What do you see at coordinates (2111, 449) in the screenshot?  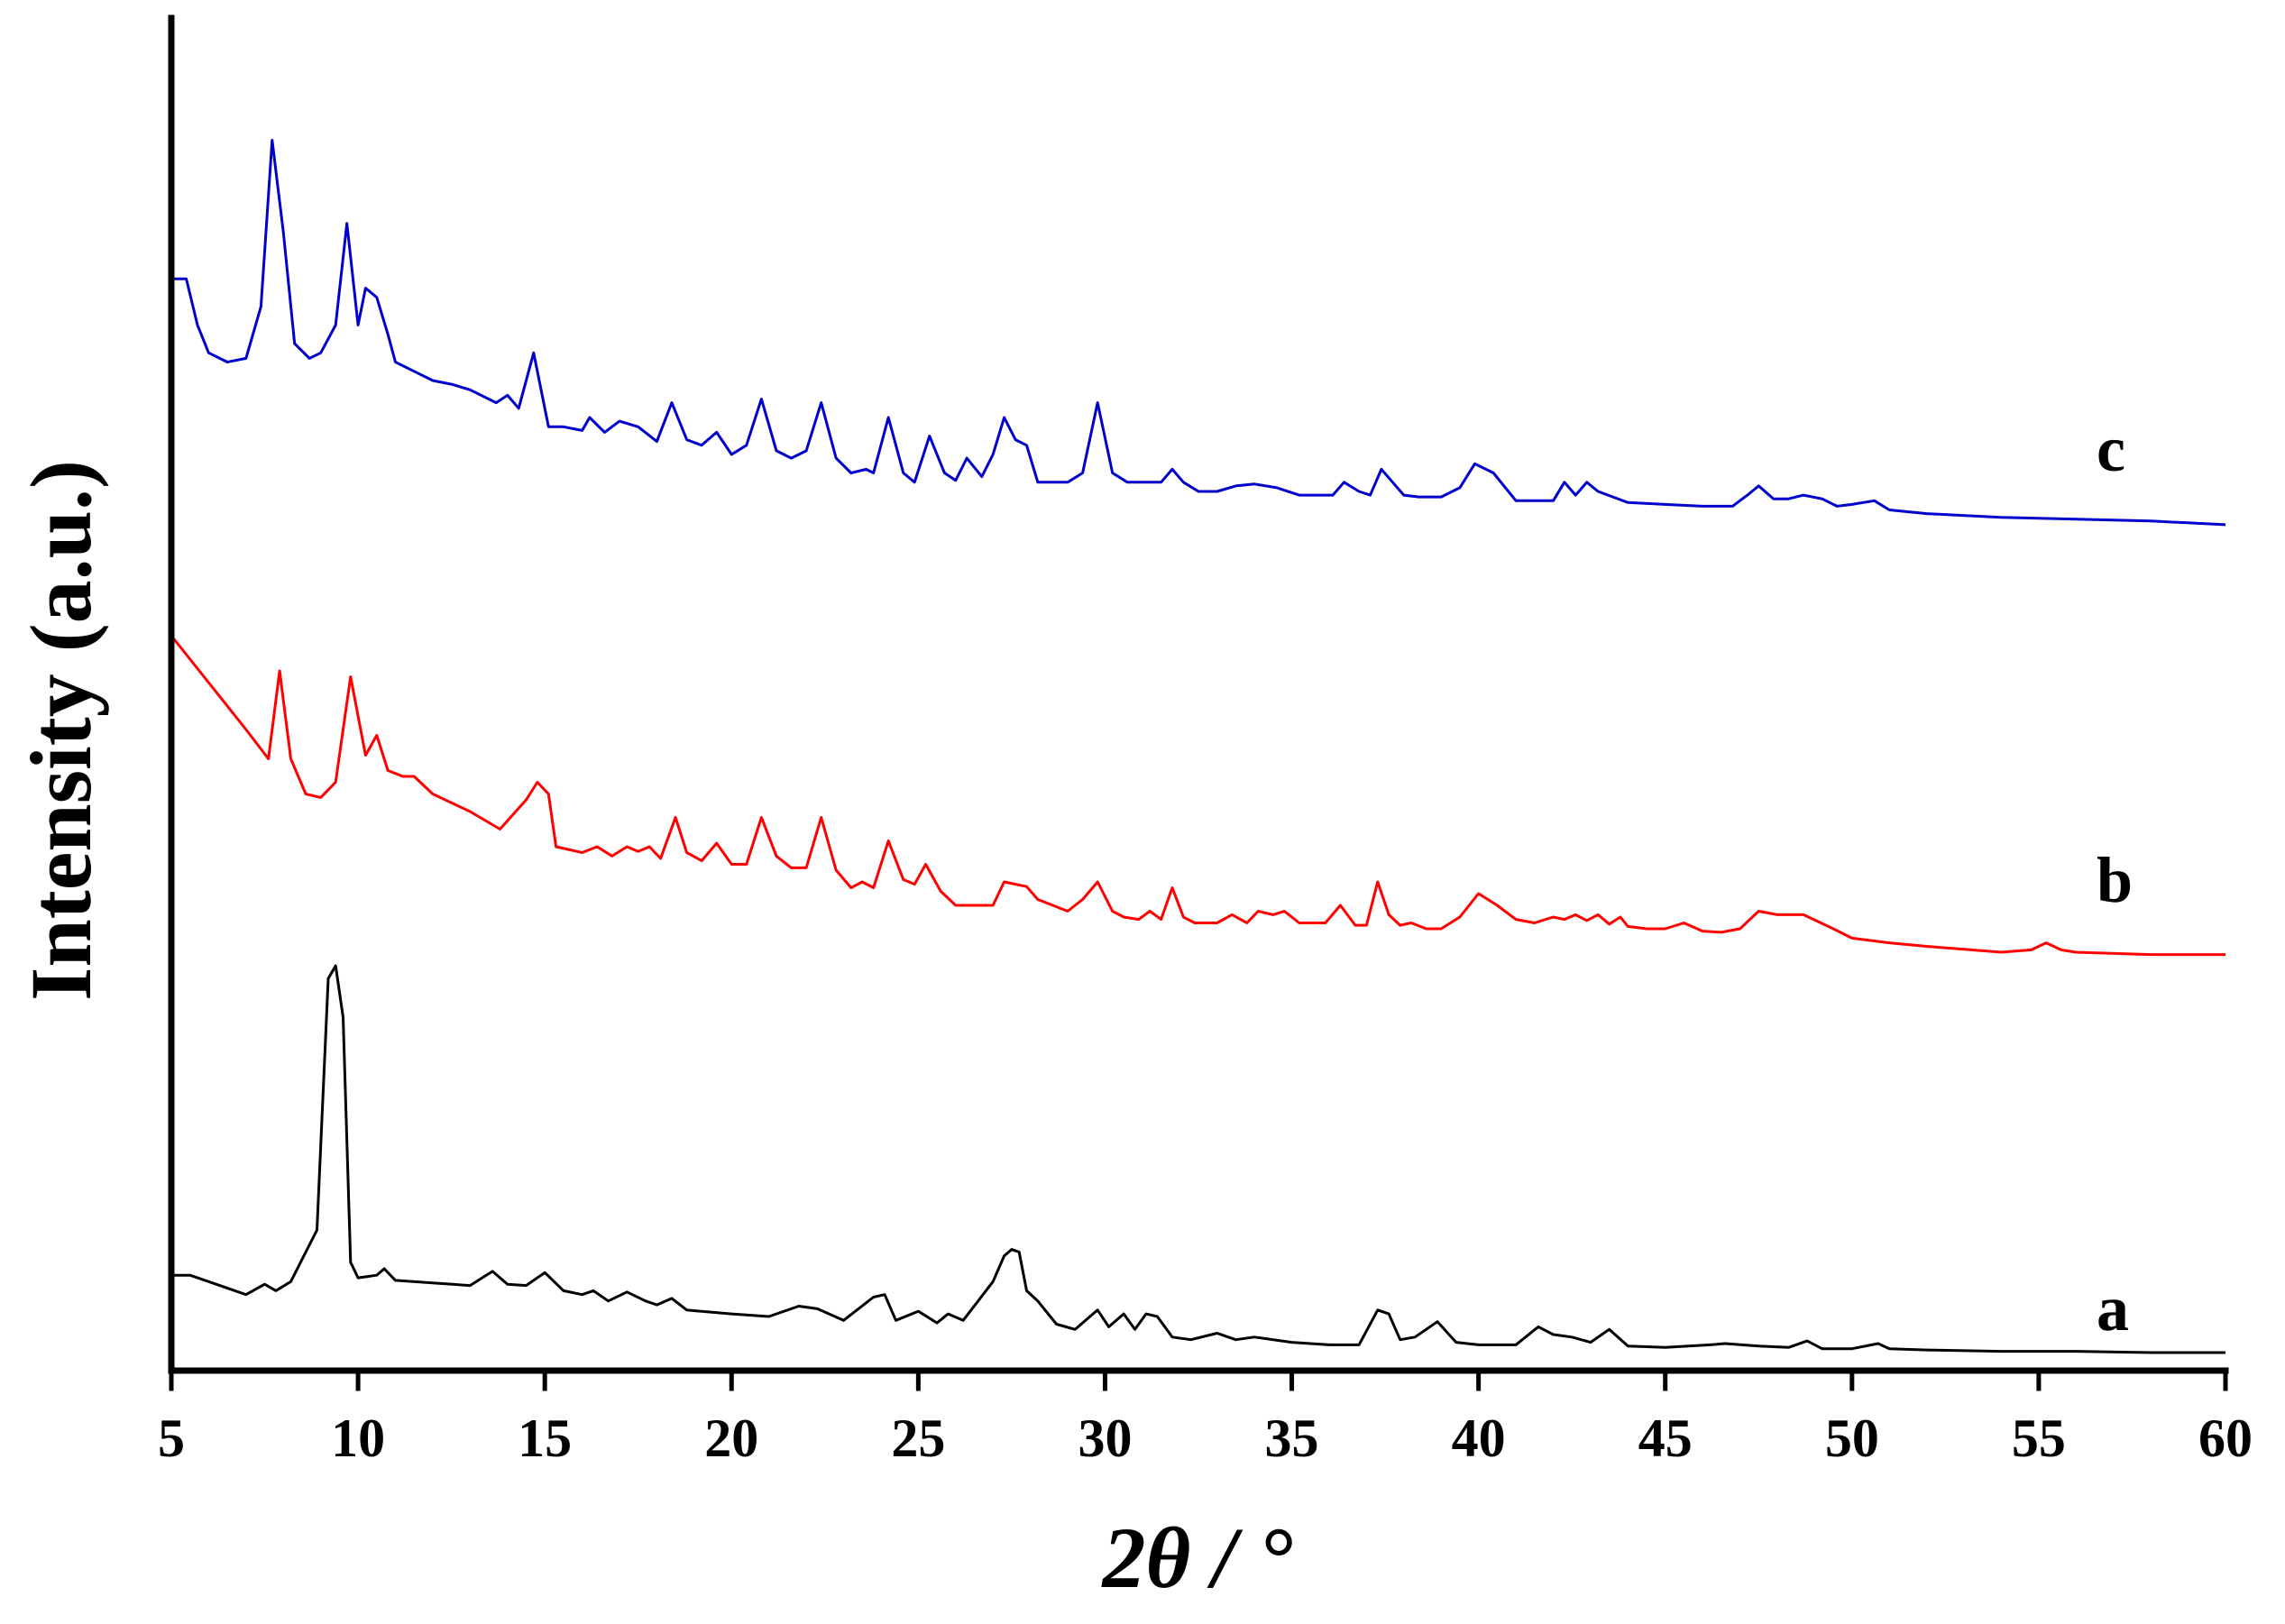 I see `series-label-c: c` at bounding box center [2111, 449].